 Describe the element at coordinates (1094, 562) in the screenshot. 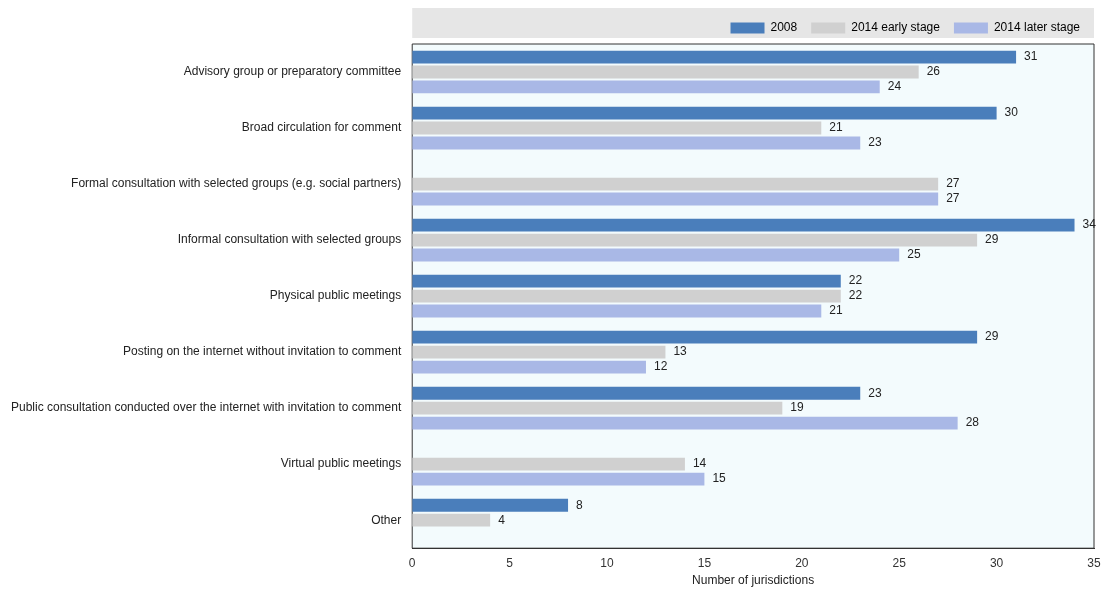

I see `x-tick-label: 35` at that location.